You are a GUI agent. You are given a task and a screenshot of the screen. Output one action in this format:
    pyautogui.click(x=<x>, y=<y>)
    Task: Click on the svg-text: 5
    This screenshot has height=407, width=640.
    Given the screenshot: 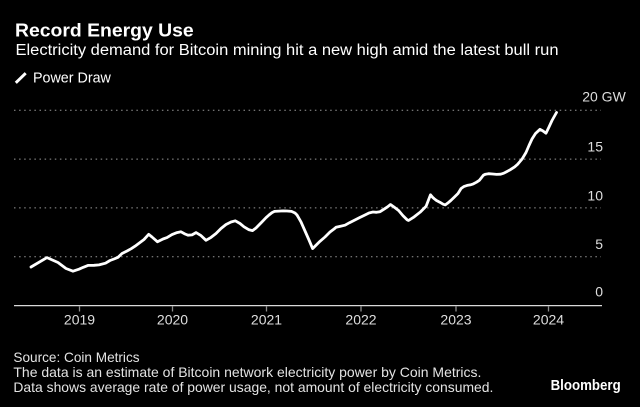 What is the action you would take?
    pyautogui.click(x=599, y=244)
    